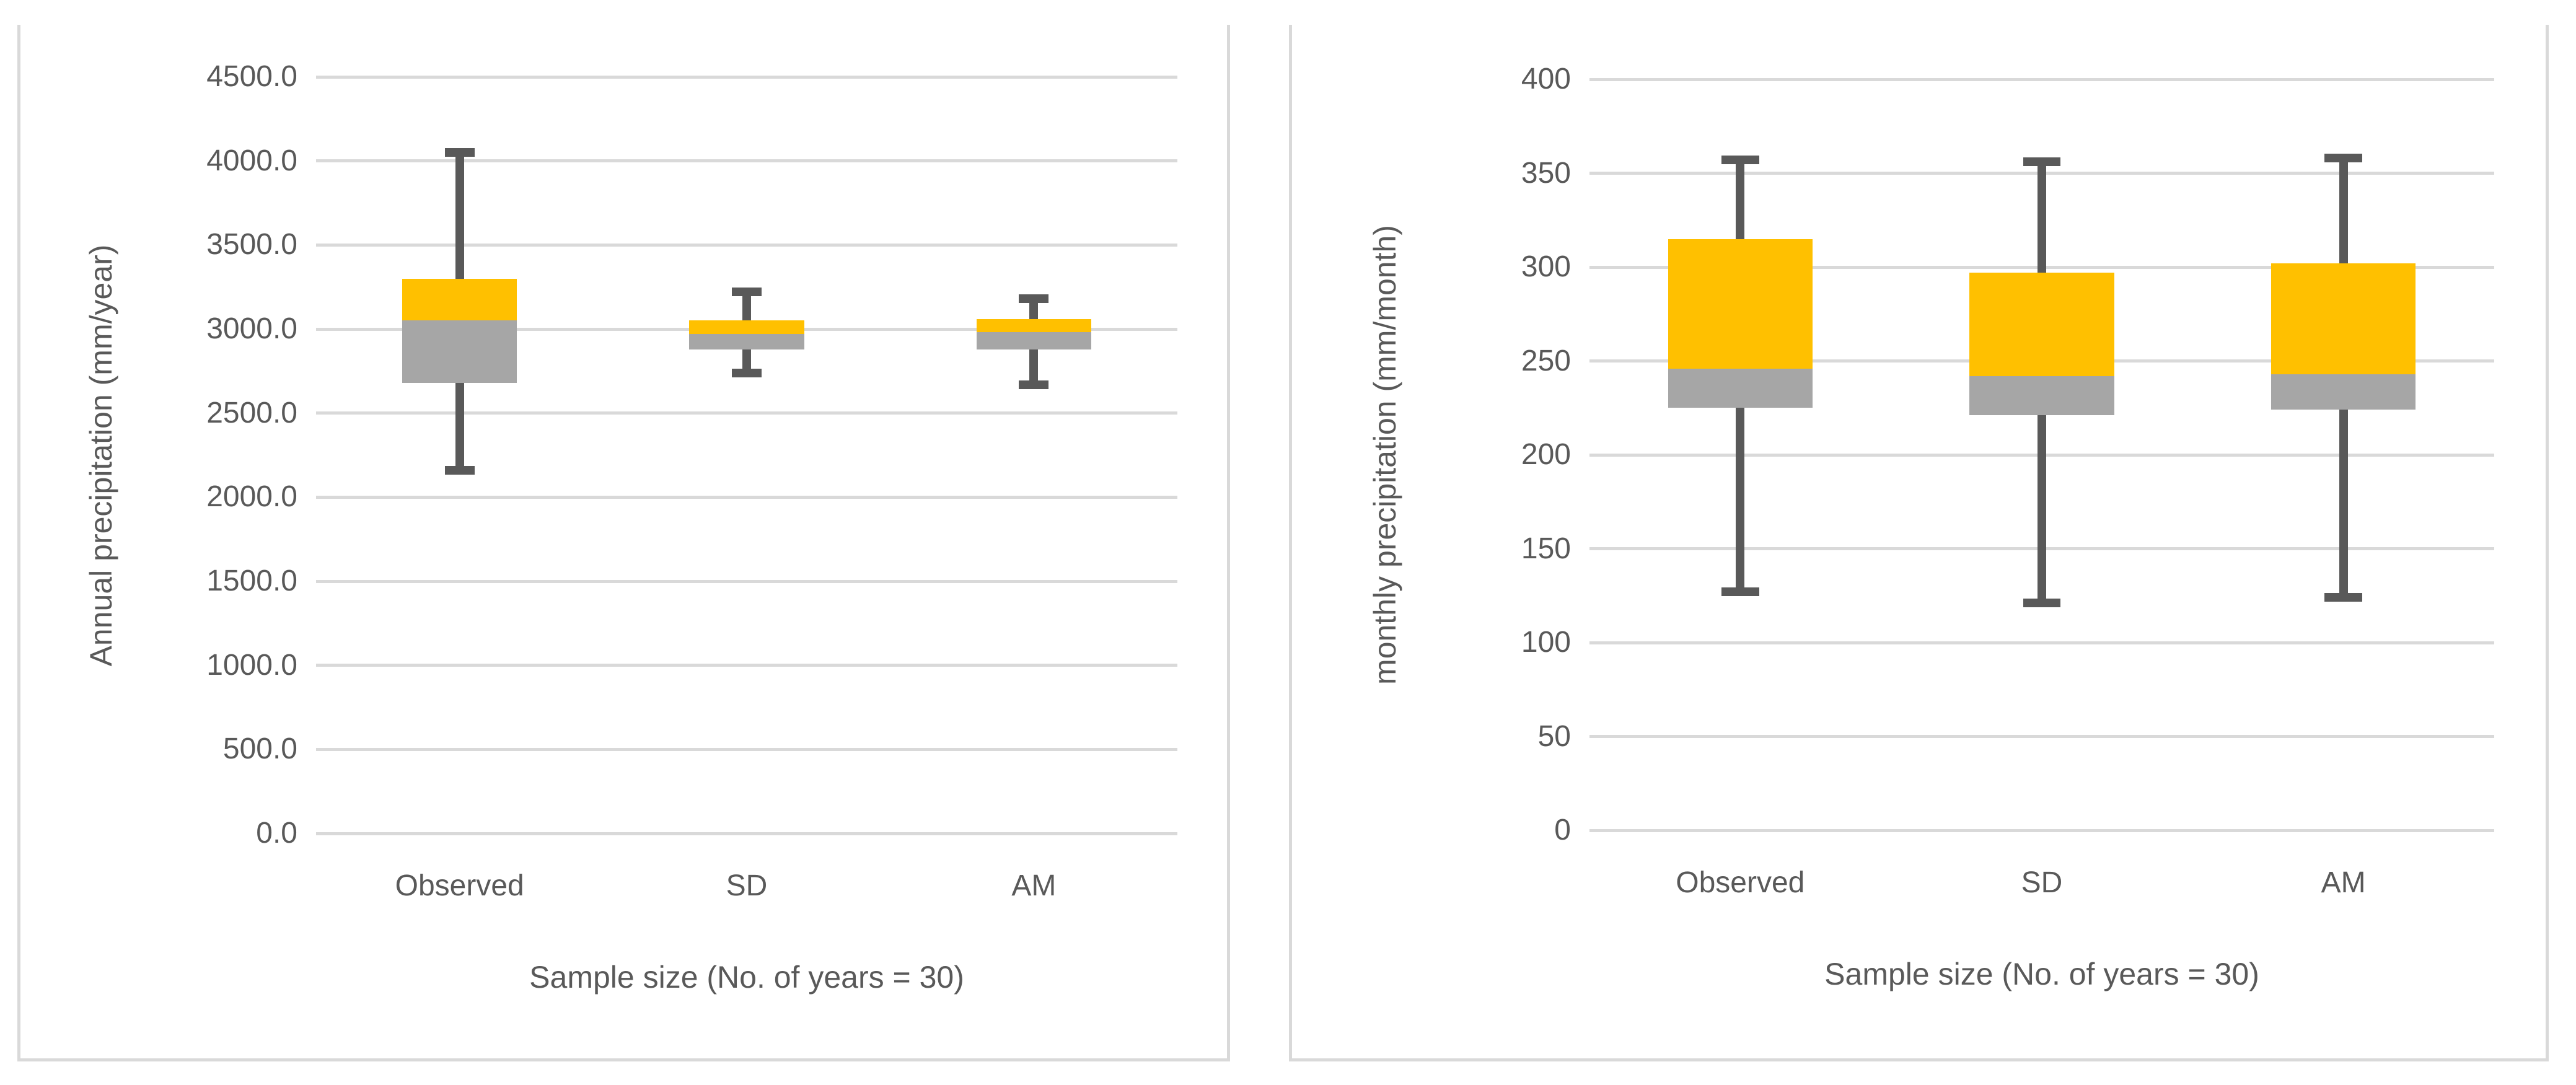 This screenshot has width=2576, height=1085. I want to click on y-tick-label: 250, so click(1546, 360).